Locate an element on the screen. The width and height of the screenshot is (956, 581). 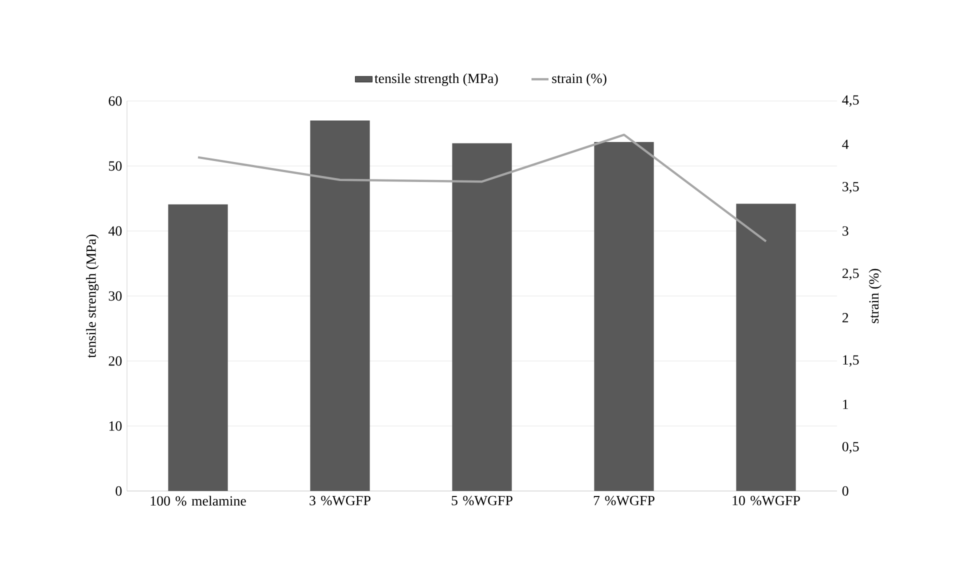
y2-tick-label: 0,5 is located at coordinates (850, 448).